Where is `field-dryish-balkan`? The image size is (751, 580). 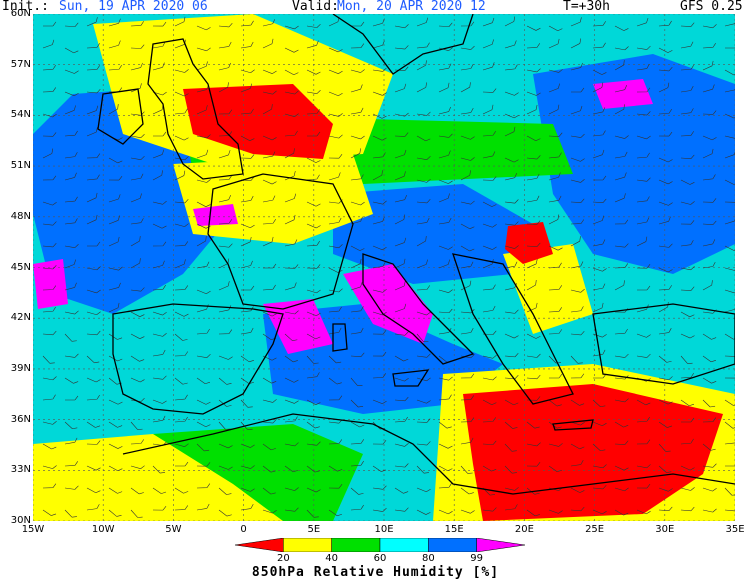 field-dryish-balkan is located at coordinates (548, 289).